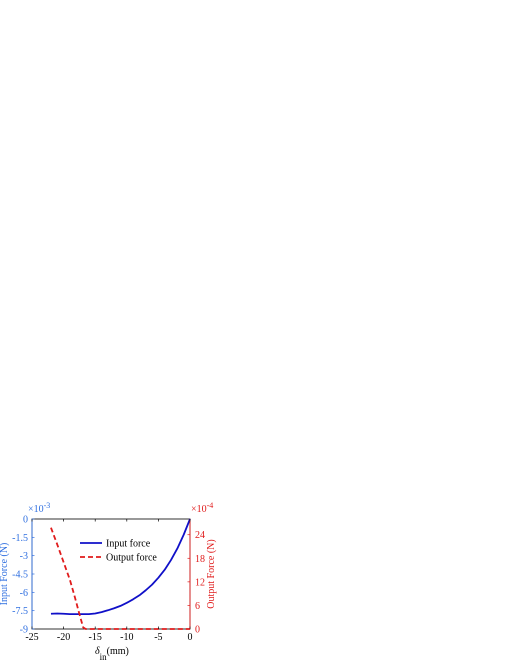  I want to click on legend-label: Input force, so click(128, 544).